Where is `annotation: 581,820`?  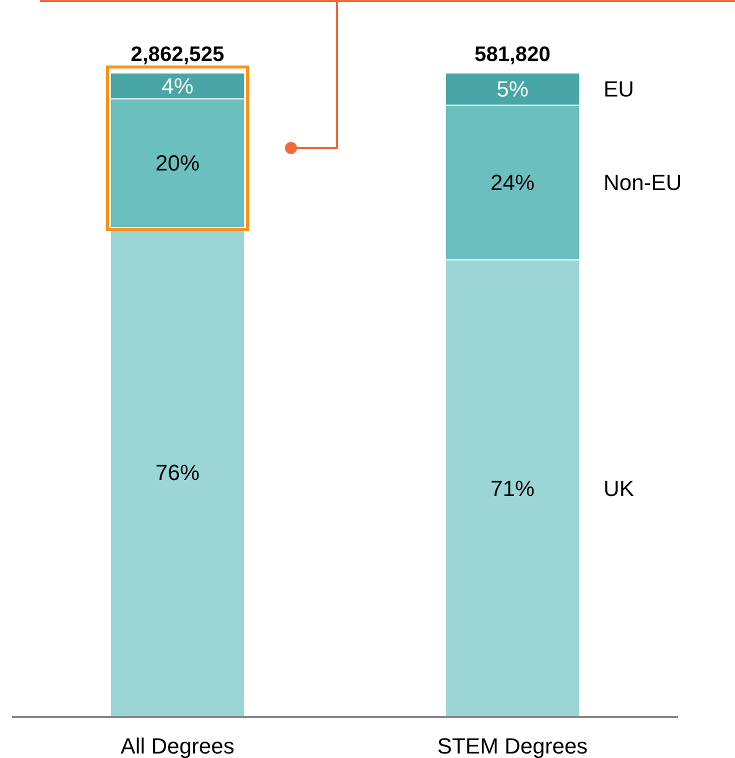 annotation: 581,820 is located at coordinates (512, 54).